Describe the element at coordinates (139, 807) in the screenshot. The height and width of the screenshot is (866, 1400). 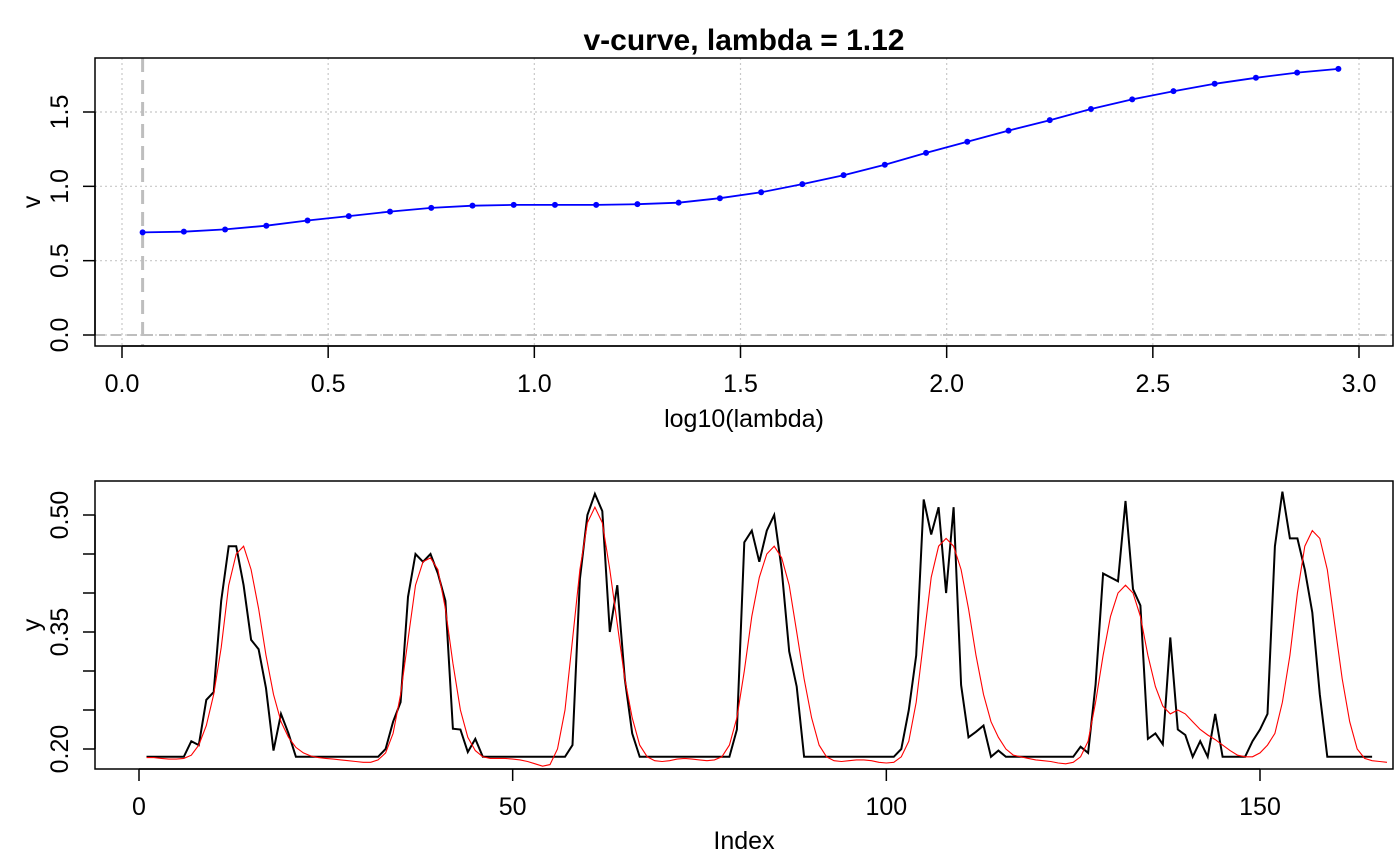
I see `fit-x-tick-label: 0` at that location.